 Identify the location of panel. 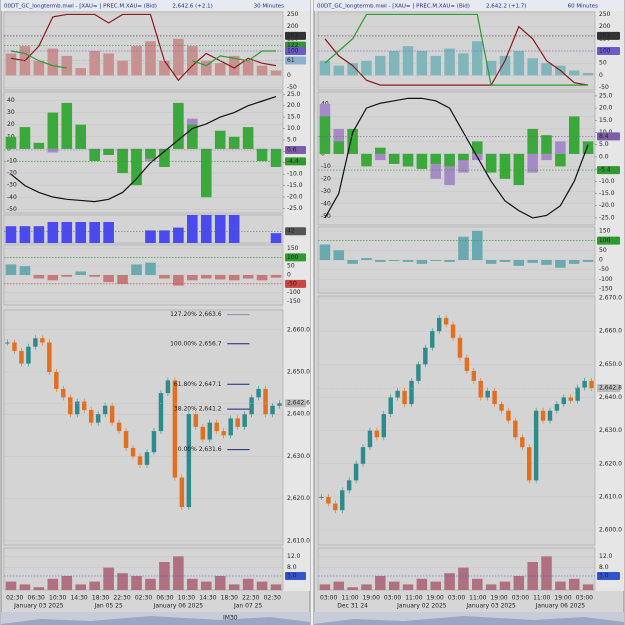
(143, 569).